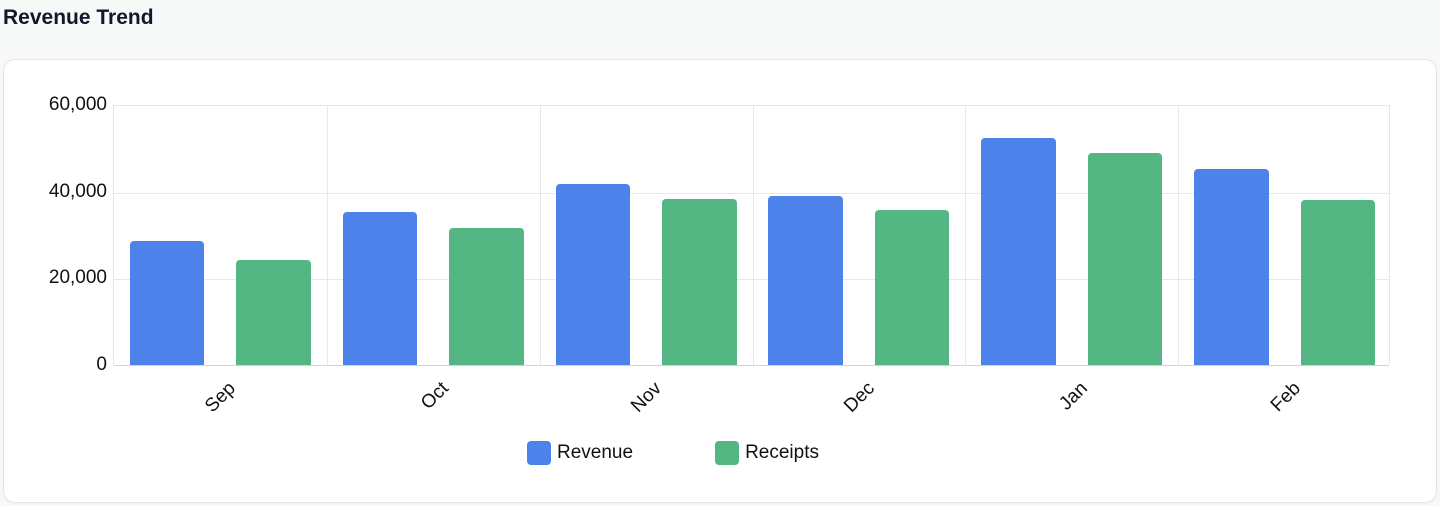  I want to click on bar-receipts-sep, so click(273, 312).